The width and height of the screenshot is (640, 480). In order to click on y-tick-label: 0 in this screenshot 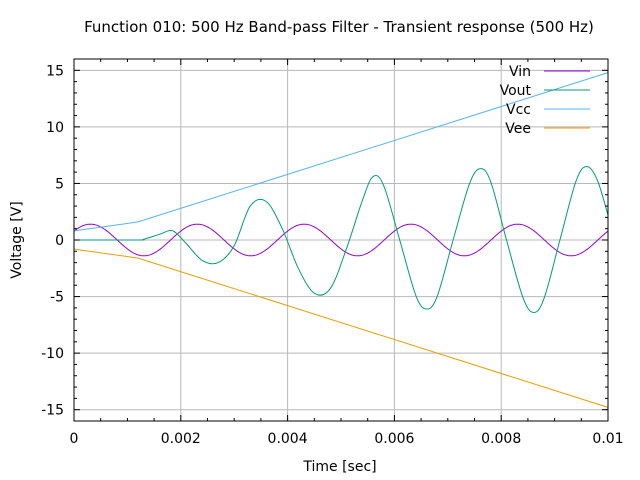, I will do `click(59, 241)`.